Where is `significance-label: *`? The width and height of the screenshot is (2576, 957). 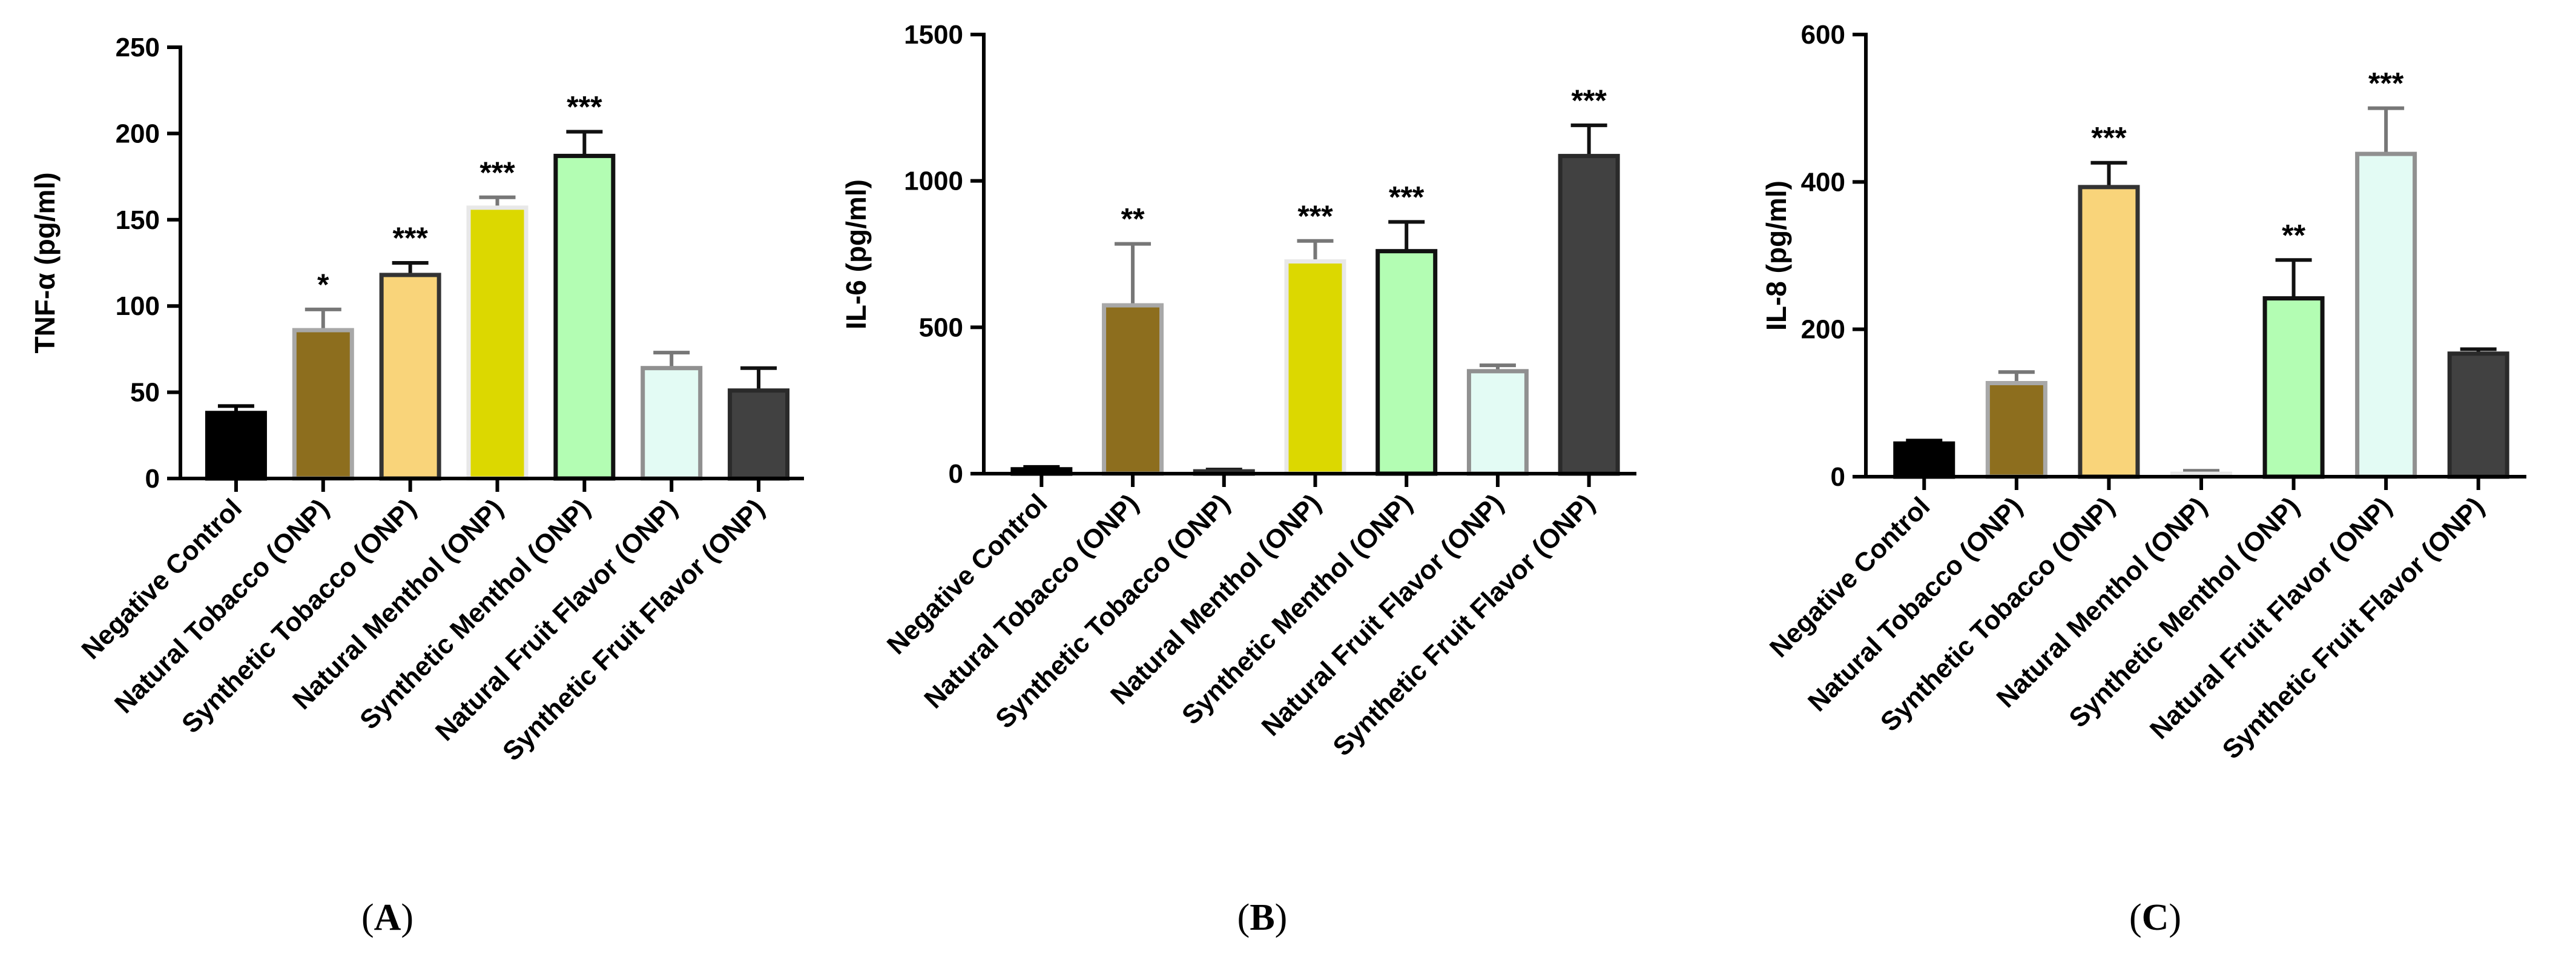 significance-label: * is located at coordinates (323, 285).